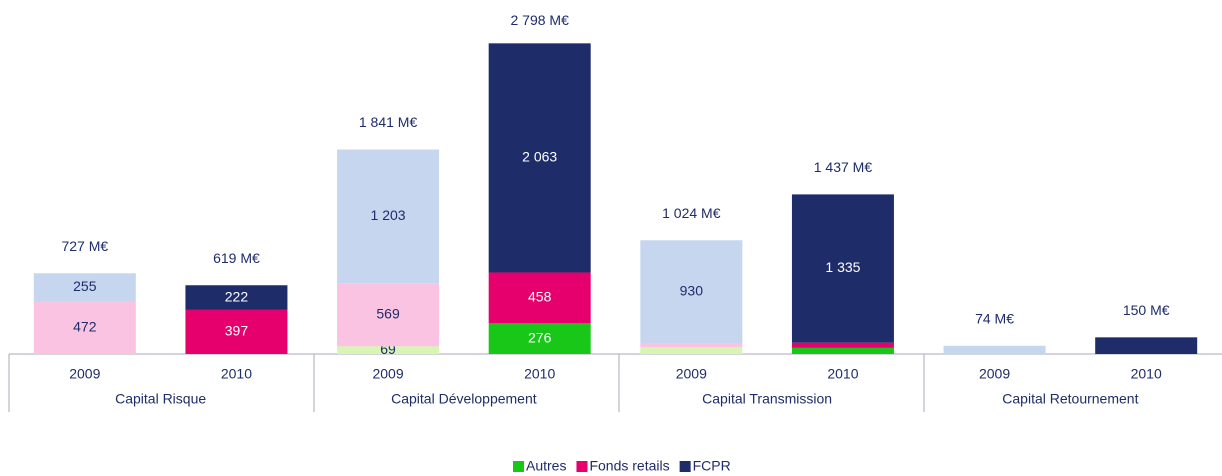 The height and width of the screenshot is (476, 1222). I want to click on total-label: 619 M€, so click(236, 258).